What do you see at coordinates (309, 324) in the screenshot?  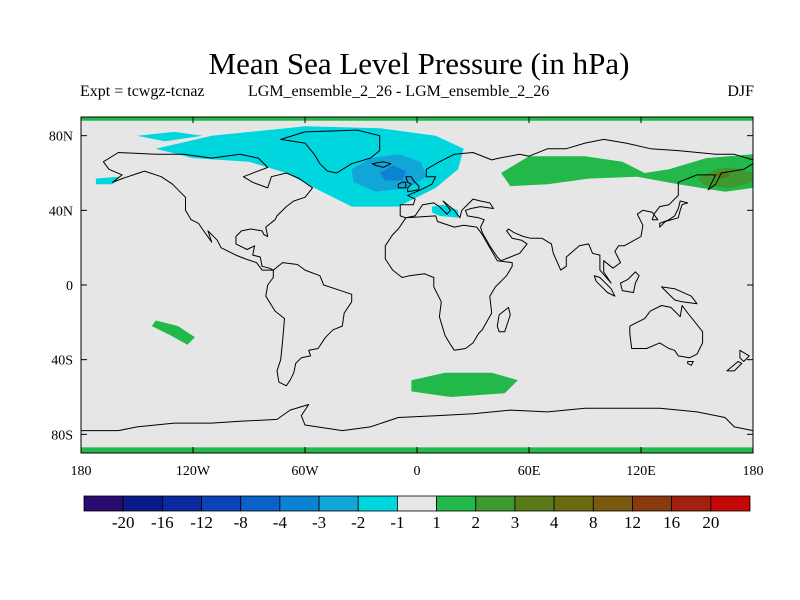 I see `coastline-south-america` at bounding box center [309, 324].